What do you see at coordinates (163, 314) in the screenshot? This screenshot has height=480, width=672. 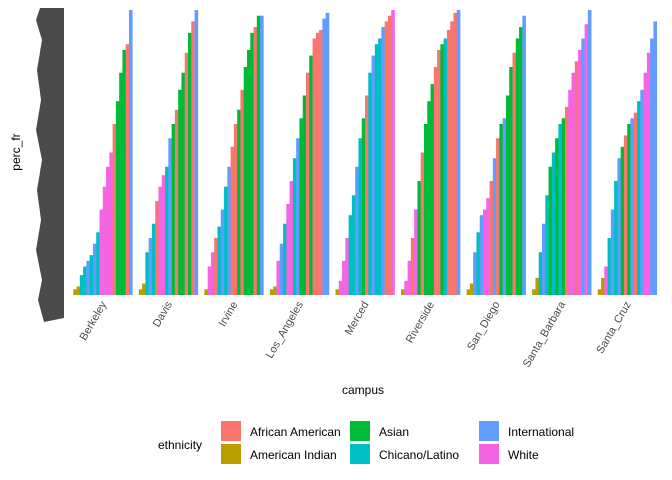 I see `x-tick-label: Davis` at bounding box center [163, 314].